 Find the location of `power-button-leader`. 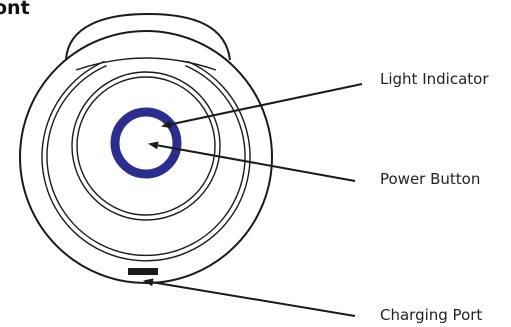

power-button-leader is located at coordinates (252, 161).